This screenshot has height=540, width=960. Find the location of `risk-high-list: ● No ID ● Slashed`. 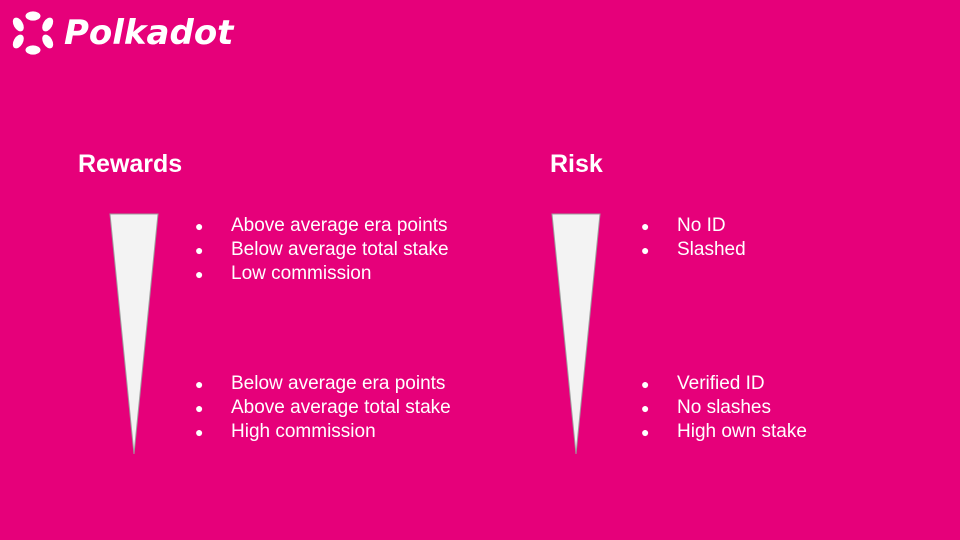

risk-high-list: ● No ID ● Slashed is located at coordinates (693, 238).